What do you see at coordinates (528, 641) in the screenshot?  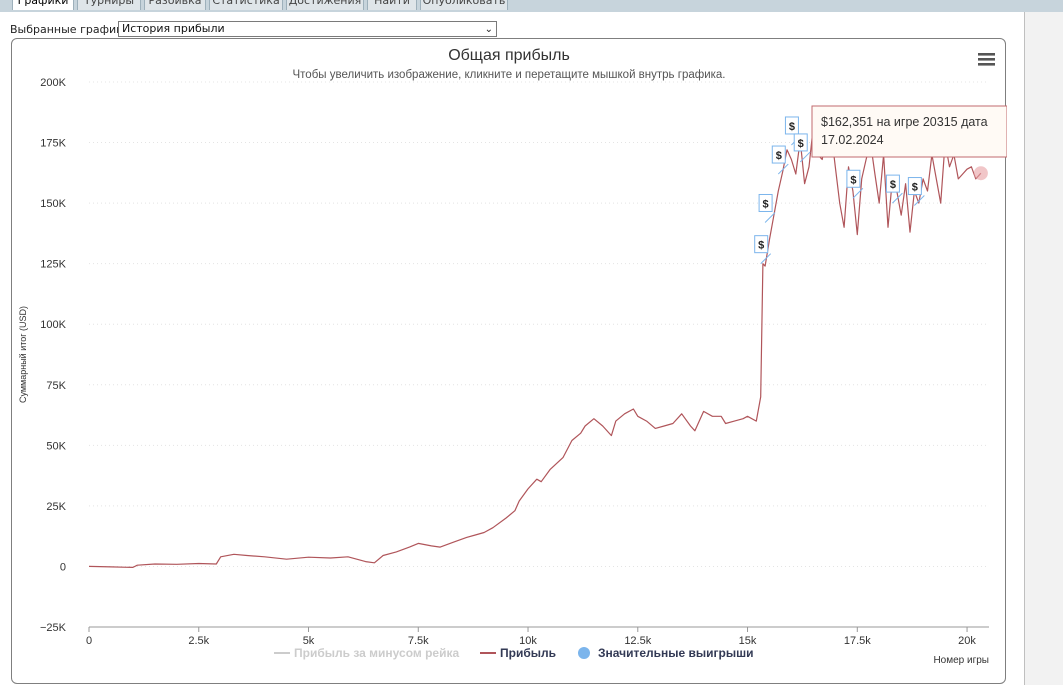 I see `x-tick-label: 10k` at bounding box center [528, 641].